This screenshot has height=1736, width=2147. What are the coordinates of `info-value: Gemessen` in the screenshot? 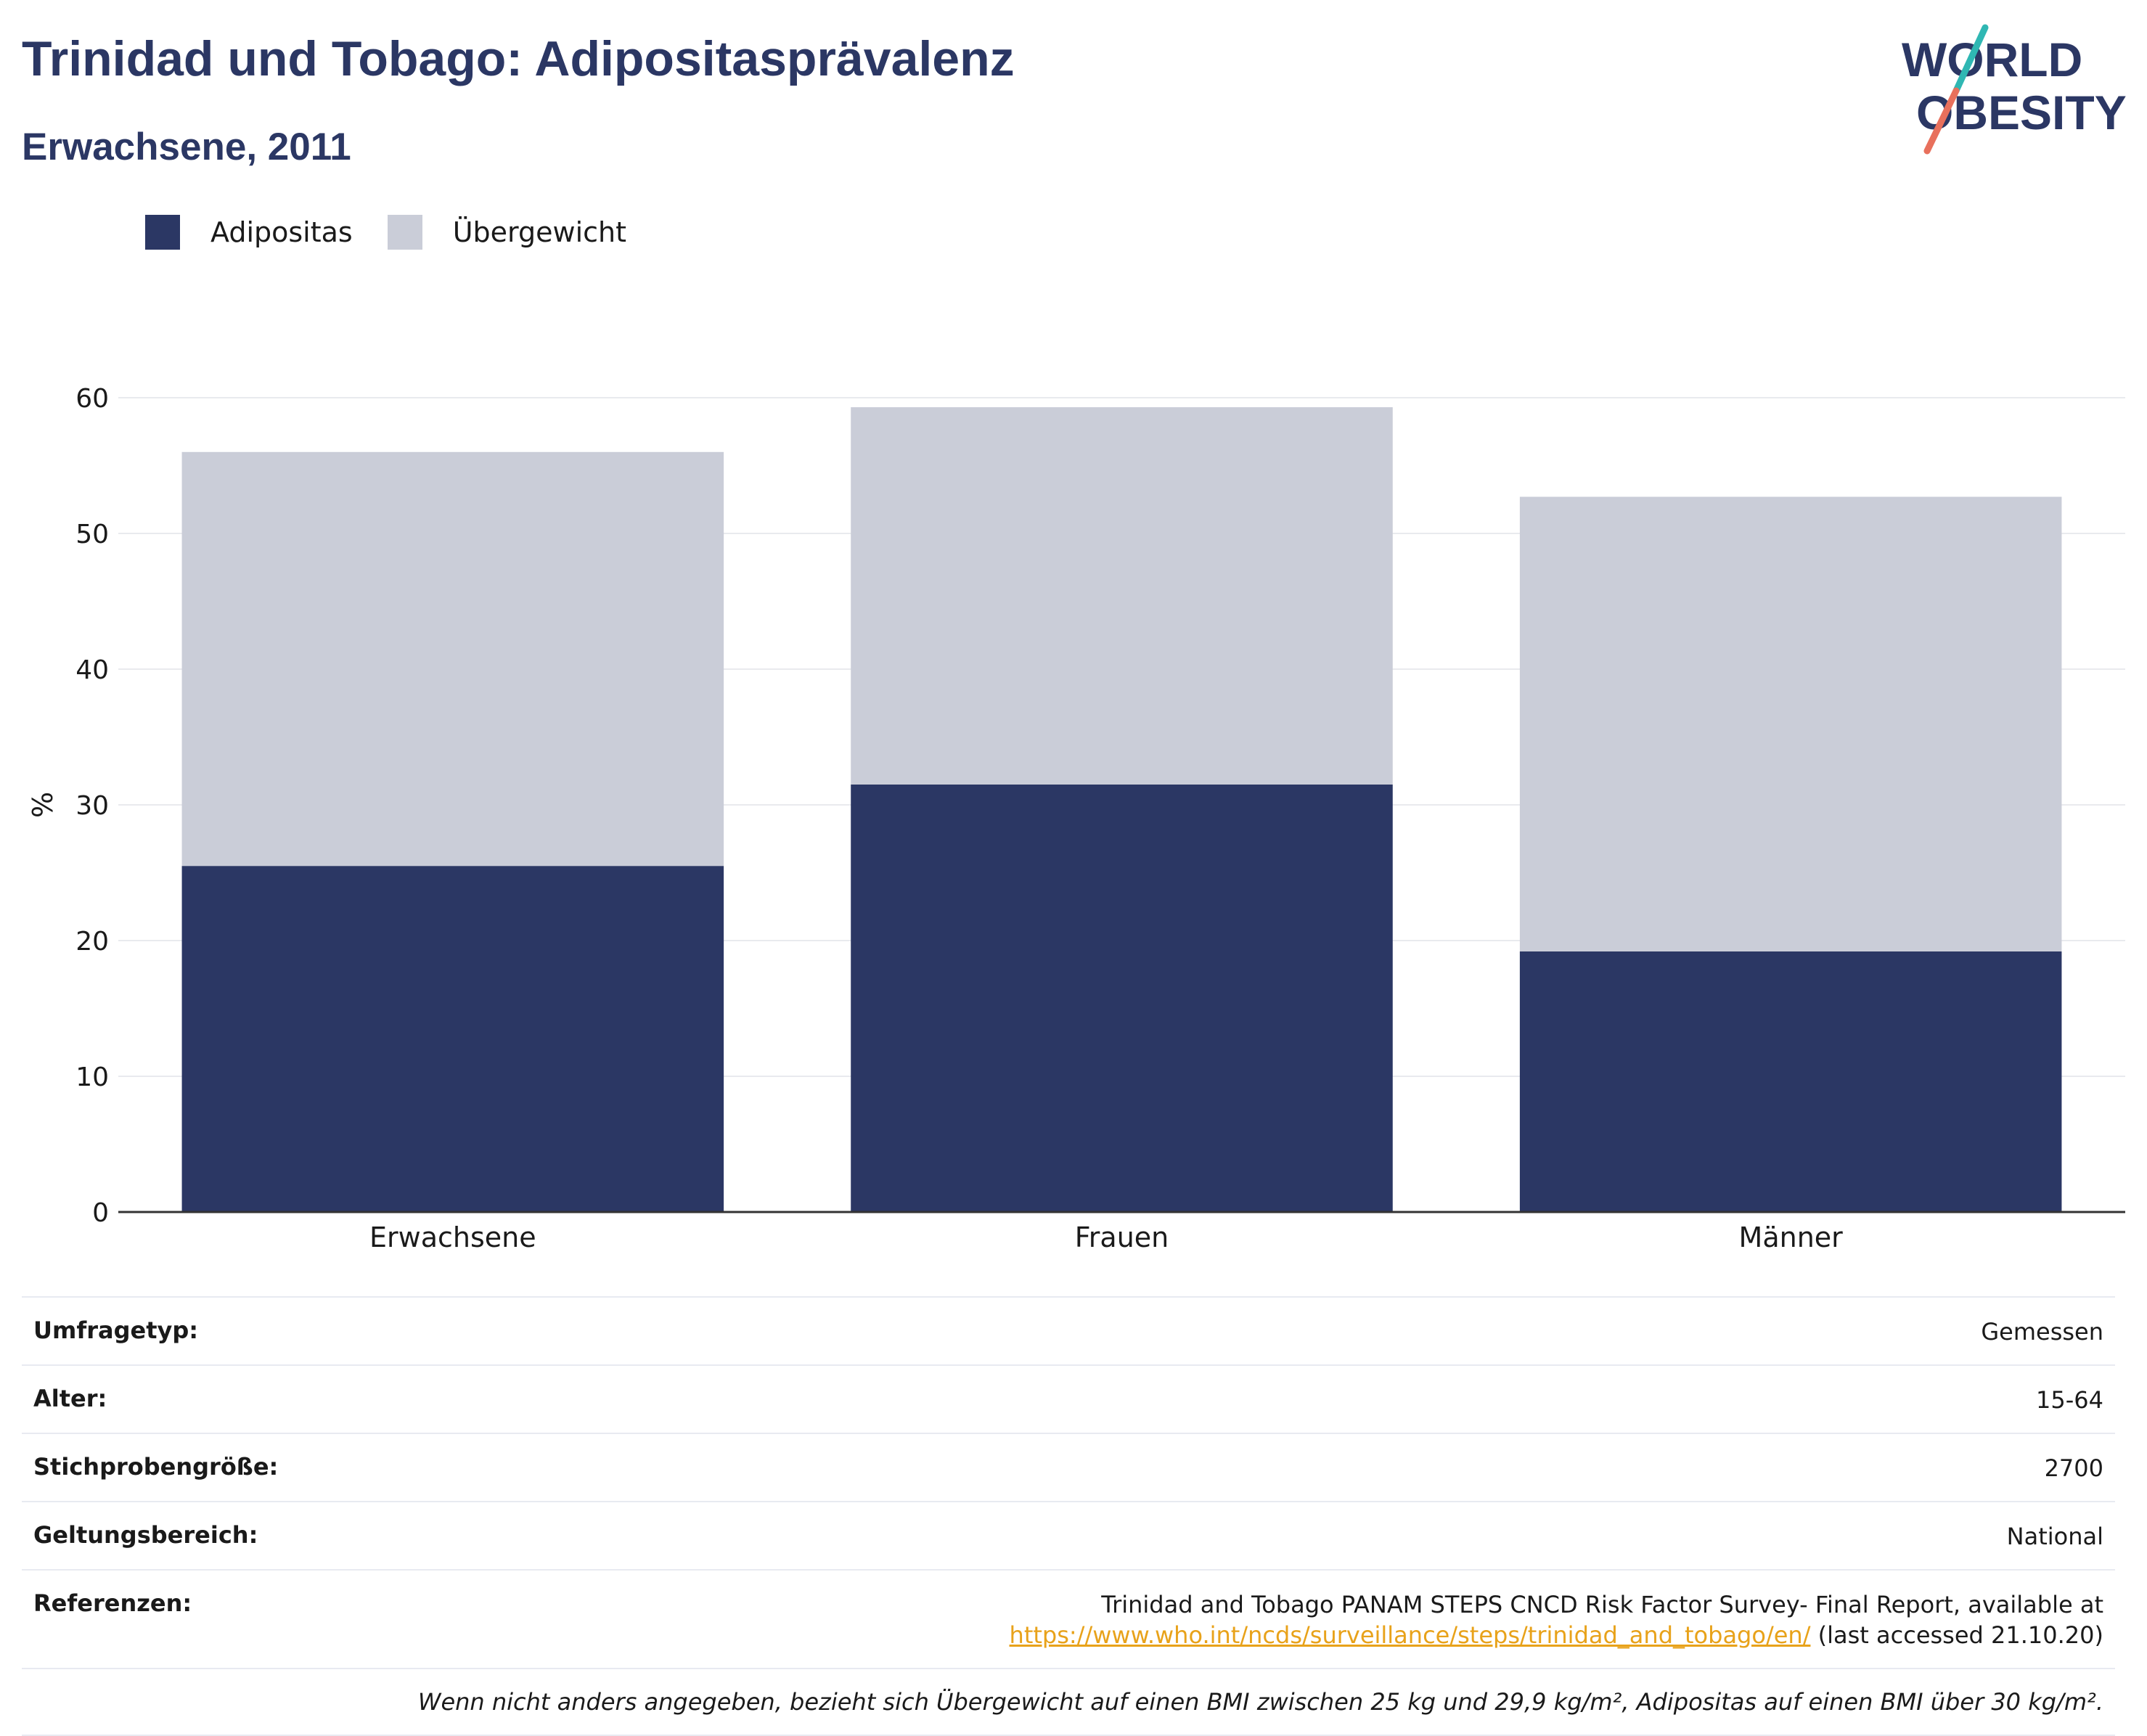 It's located at (2042, 1332).